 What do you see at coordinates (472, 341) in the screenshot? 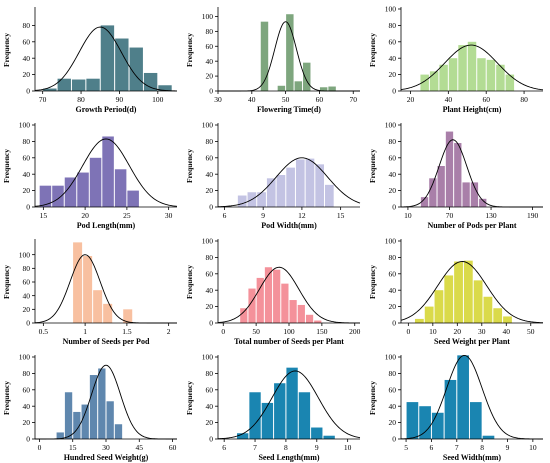
I see `x-axis-label: Seed Weight per Plant` at bounding box center [472, 341].